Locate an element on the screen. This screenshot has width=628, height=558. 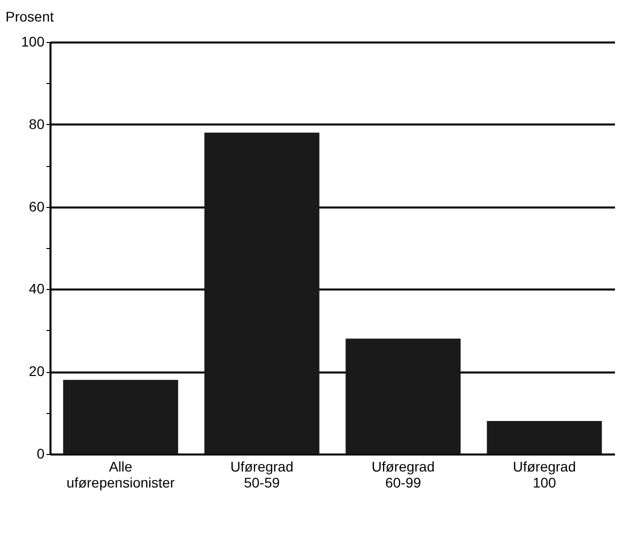
y-tick-label: 100 is located at coordinates (33, 42).